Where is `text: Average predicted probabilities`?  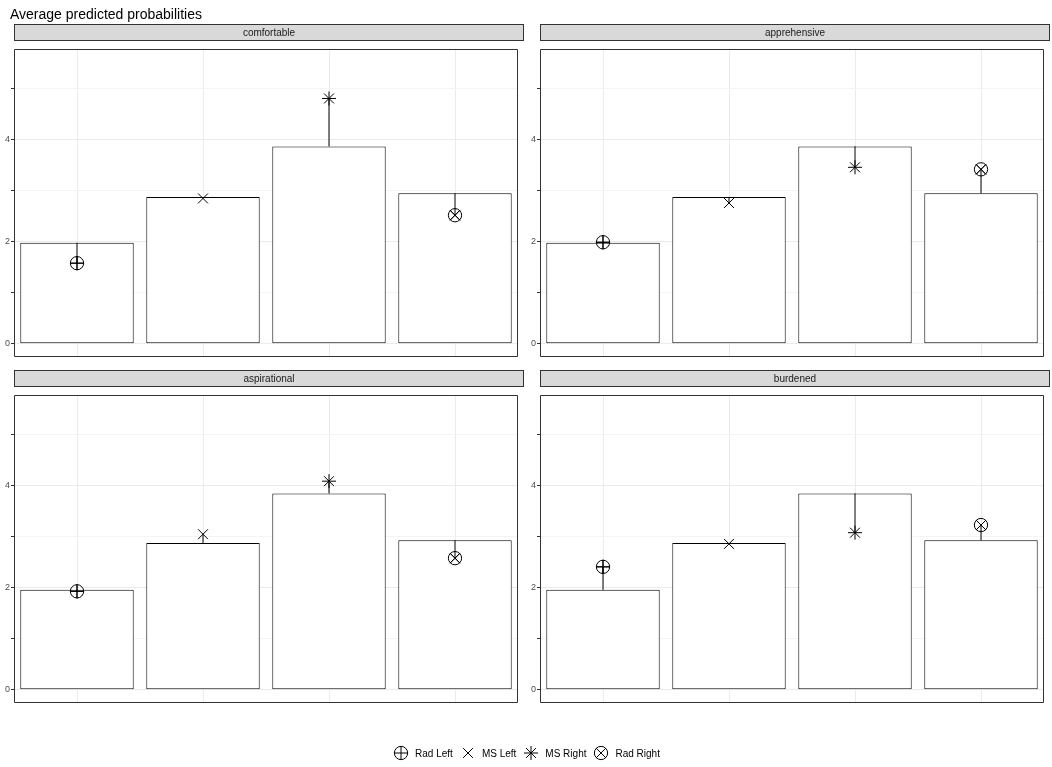
text: Average predicted probabilities is located at coordinates (106, 14).